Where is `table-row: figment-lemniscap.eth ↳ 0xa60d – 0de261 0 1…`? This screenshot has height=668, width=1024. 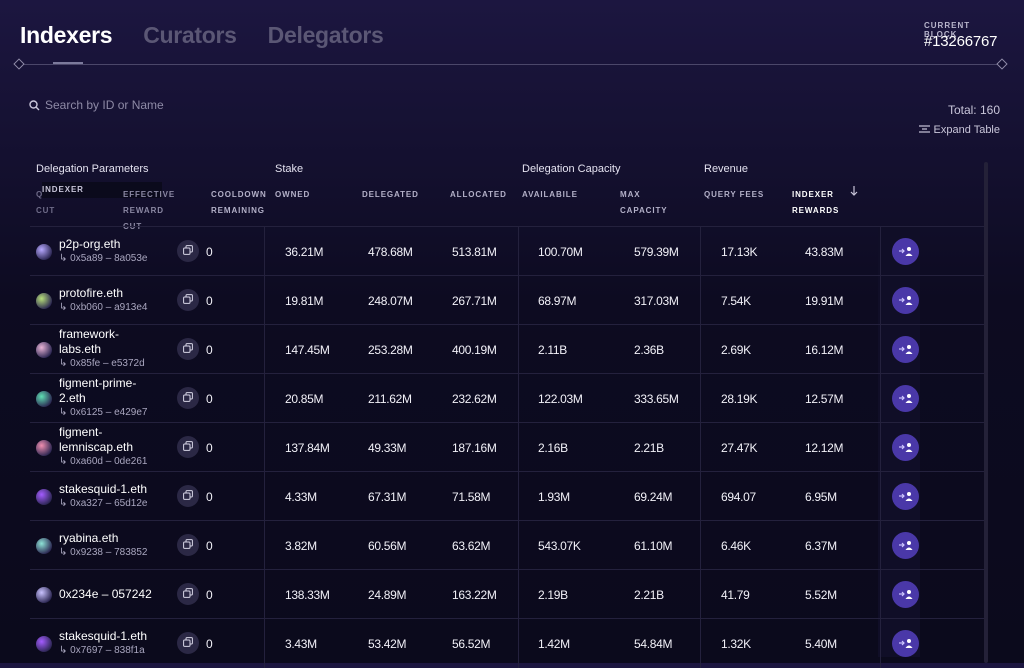 table-row: figment-lemniscap.eth ↳ 0xa60d – 0de261 0 1… is located at coordinates (507, 447).